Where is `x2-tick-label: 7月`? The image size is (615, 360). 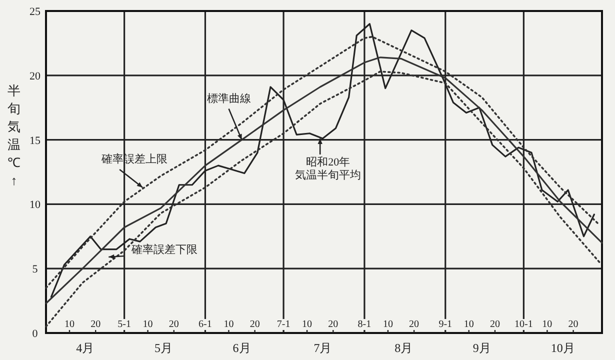
x2-tick-label: 7月 is located at coordinates (323, 348).